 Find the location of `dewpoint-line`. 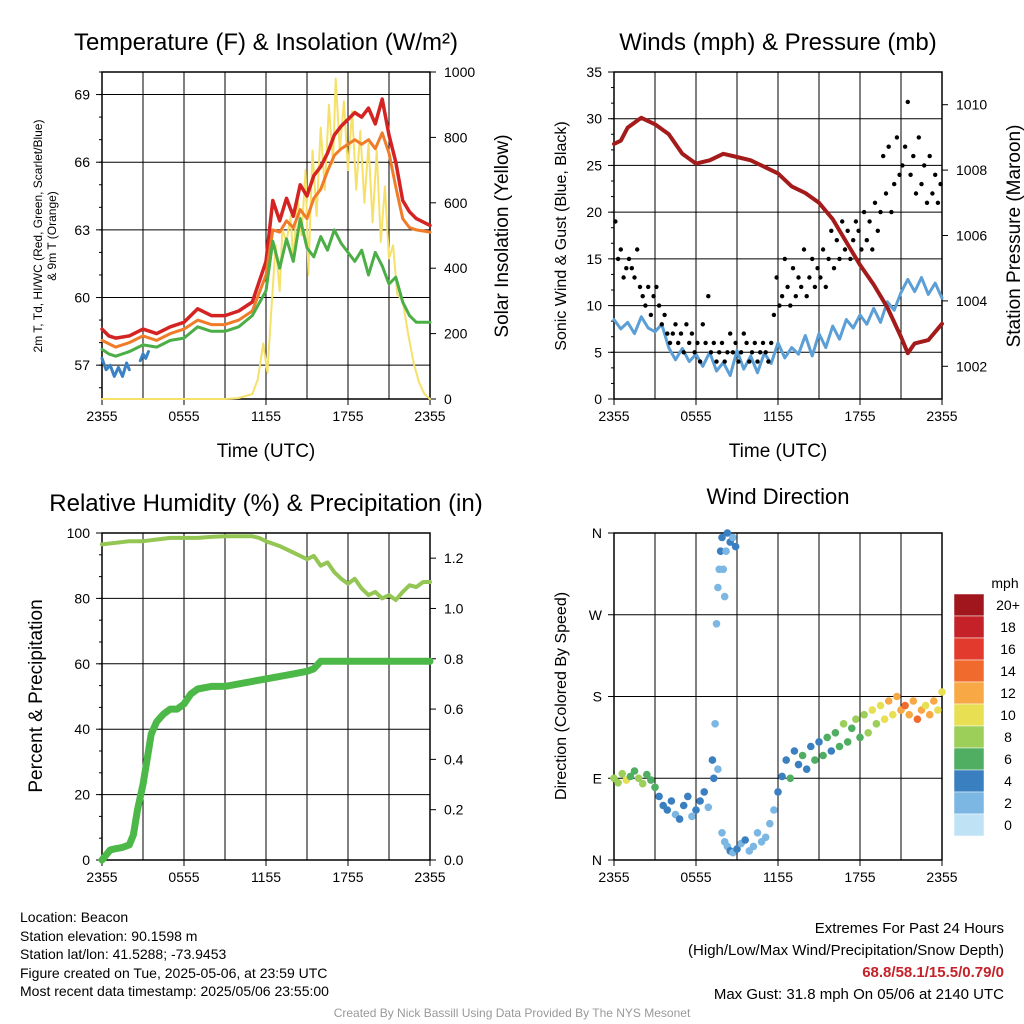

dewpoint-line is located at coordinates (266, 287).